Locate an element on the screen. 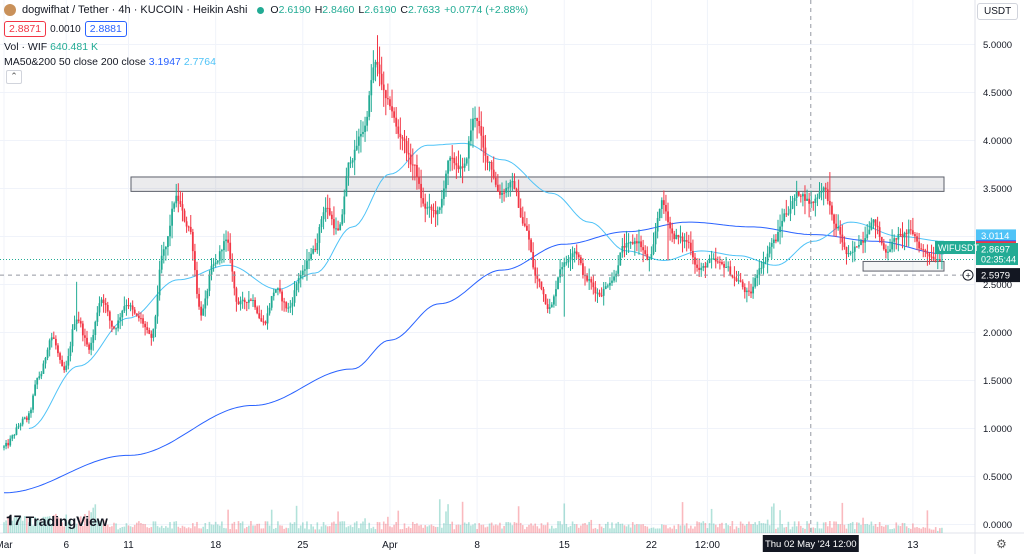  support-zone is located at coordinates (903, 266).